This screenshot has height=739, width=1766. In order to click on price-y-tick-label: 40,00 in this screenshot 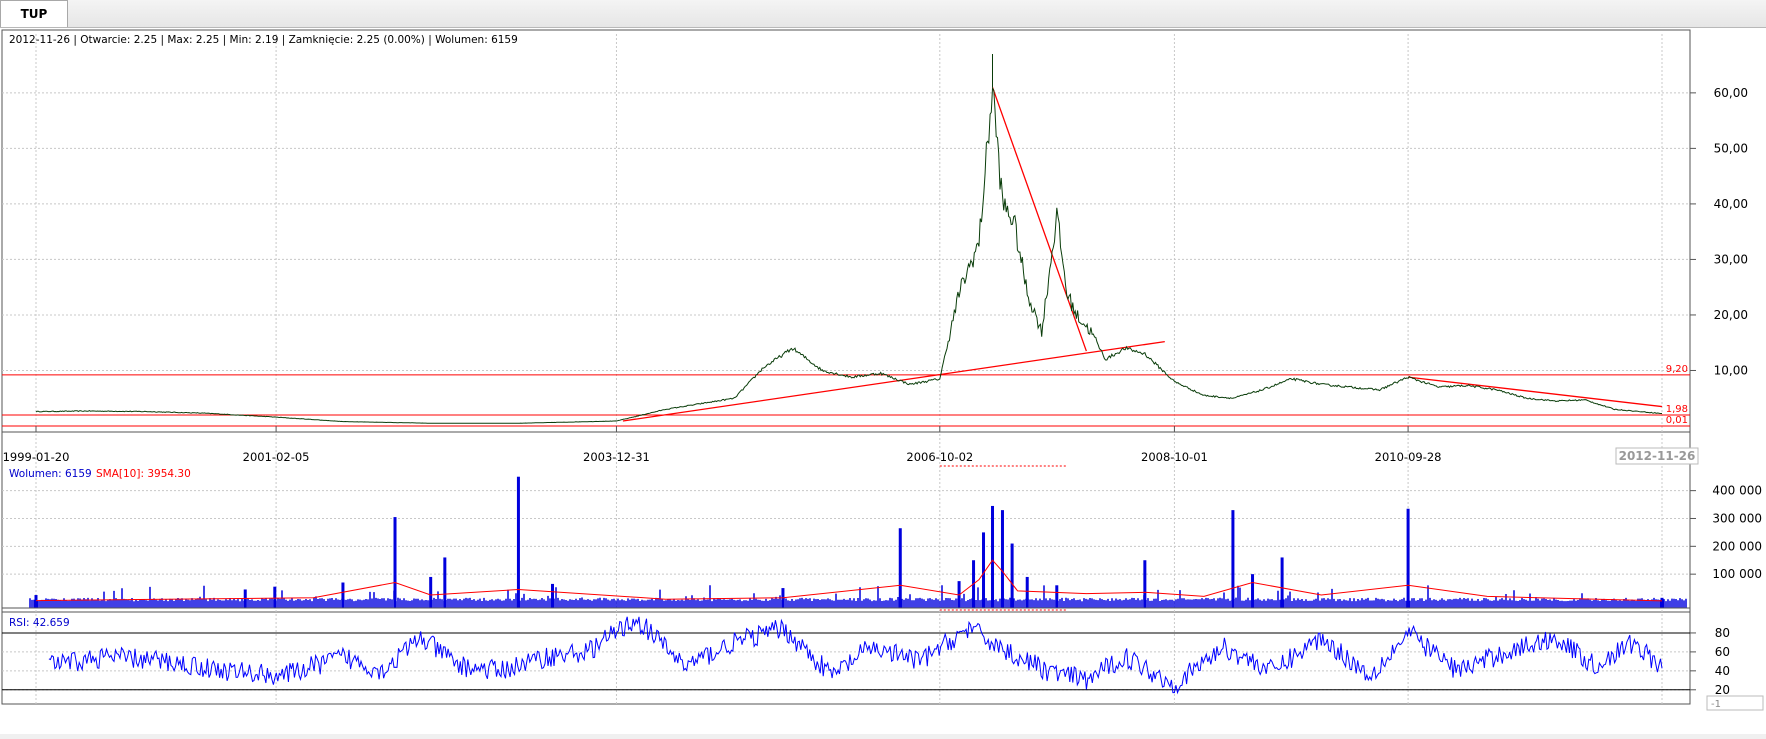, I will do `click(1731, 204)`.